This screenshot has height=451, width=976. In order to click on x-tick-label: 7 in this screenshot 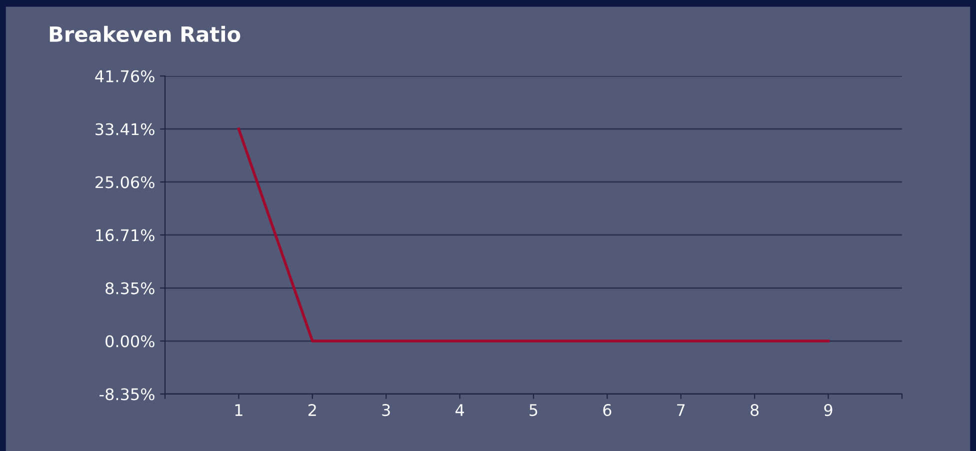, I will do `click(681, 410)`.